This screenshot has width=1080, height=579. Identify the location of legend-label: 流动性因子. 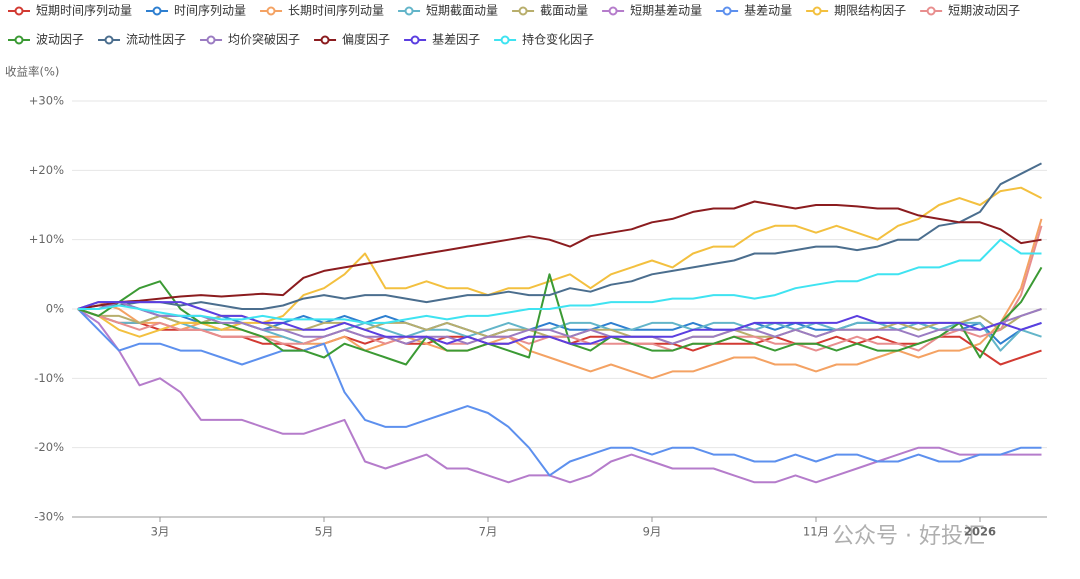
(156, 40).